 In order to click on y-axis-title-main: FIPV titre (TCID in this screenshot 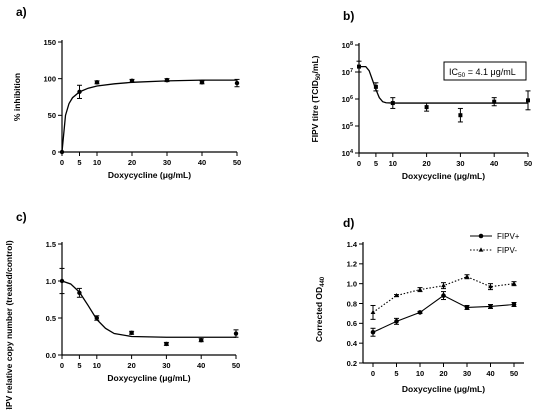, I will do `click(315, 111)`.